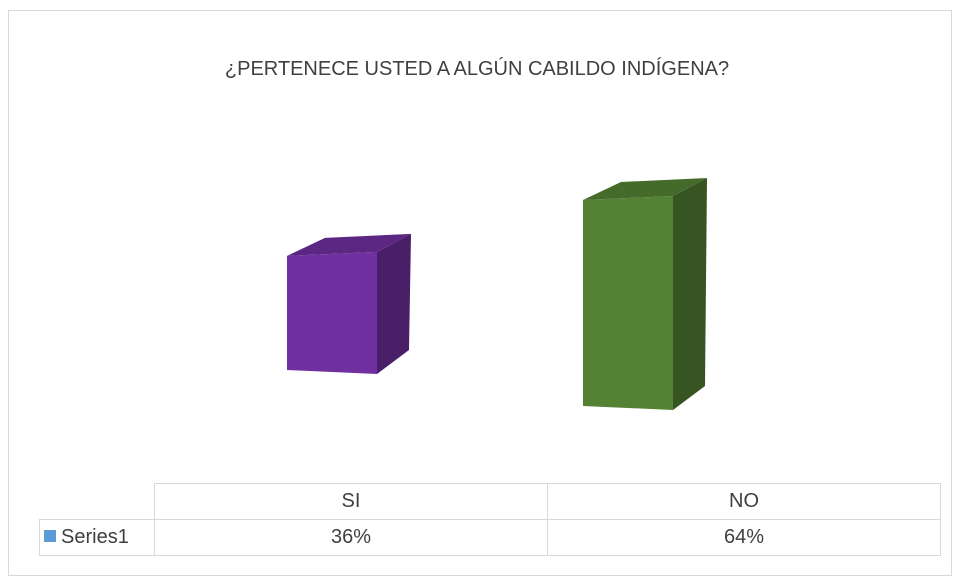  Describe the element at coordinates (349, 244) in the screenshot. I see `bar-si-top` at that location.